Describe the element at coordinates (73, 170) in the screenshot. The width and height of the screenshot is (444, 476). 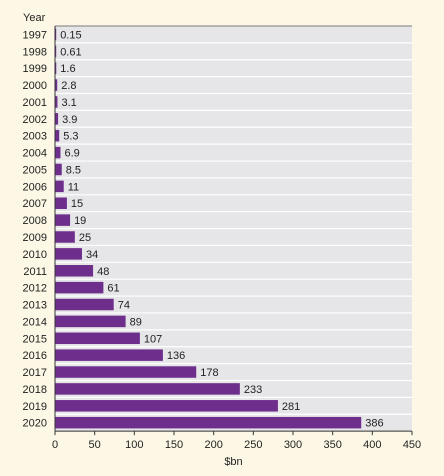
I see `data-label-2005: 8.5` at that location.